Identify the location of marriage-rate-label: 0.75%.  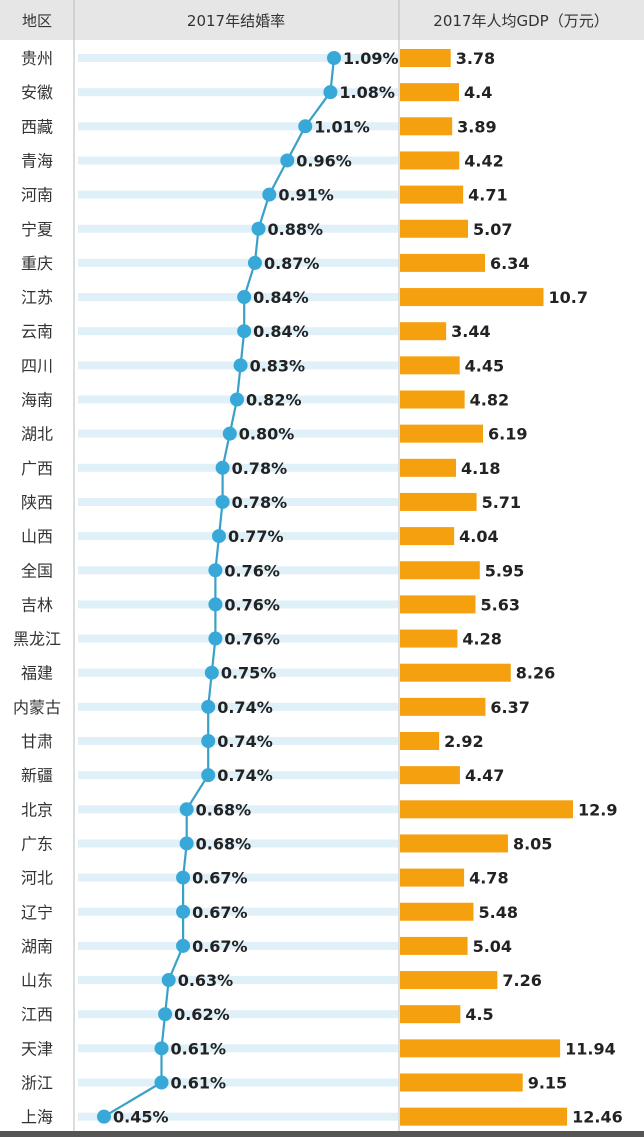
(249, 673).